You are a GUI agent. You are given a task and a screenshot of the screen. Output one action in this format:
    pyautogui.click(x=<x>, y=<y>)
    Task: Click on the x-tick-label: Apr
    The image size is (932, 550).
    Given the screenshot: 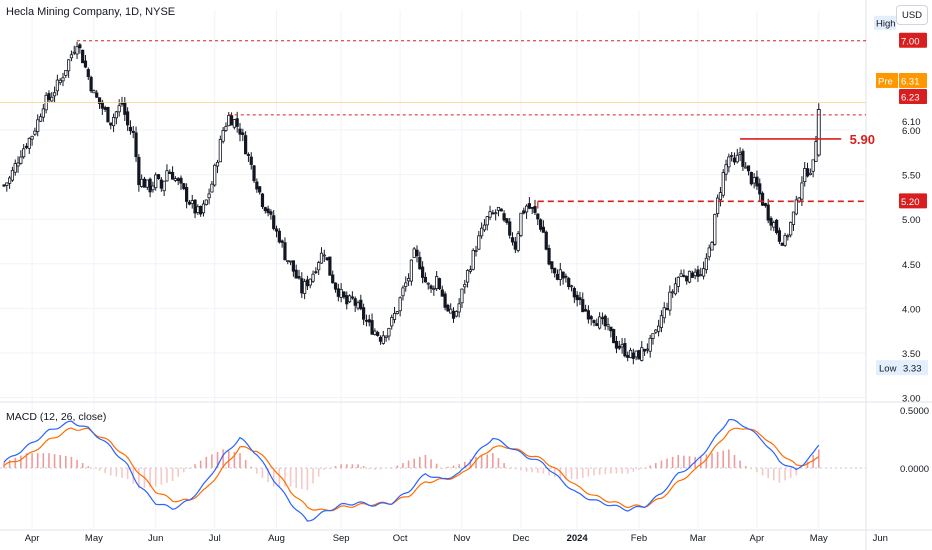 What is the action you would take?
    pyautogui.click(x=32, y=538)
    